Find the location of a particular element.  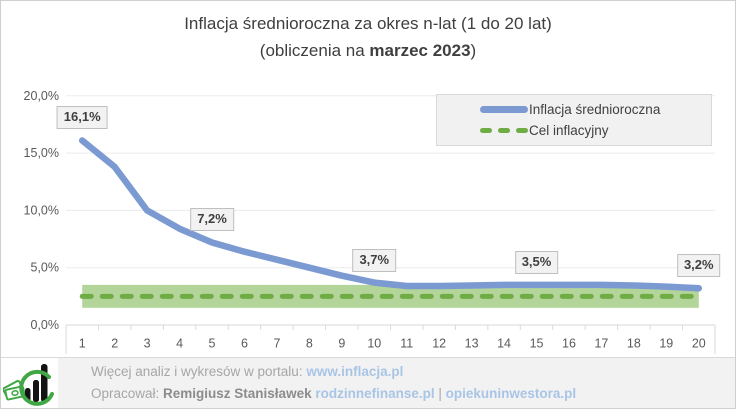

title-line-2: (obliczenia na marzec 2023) is located at coordinates (368, 50).